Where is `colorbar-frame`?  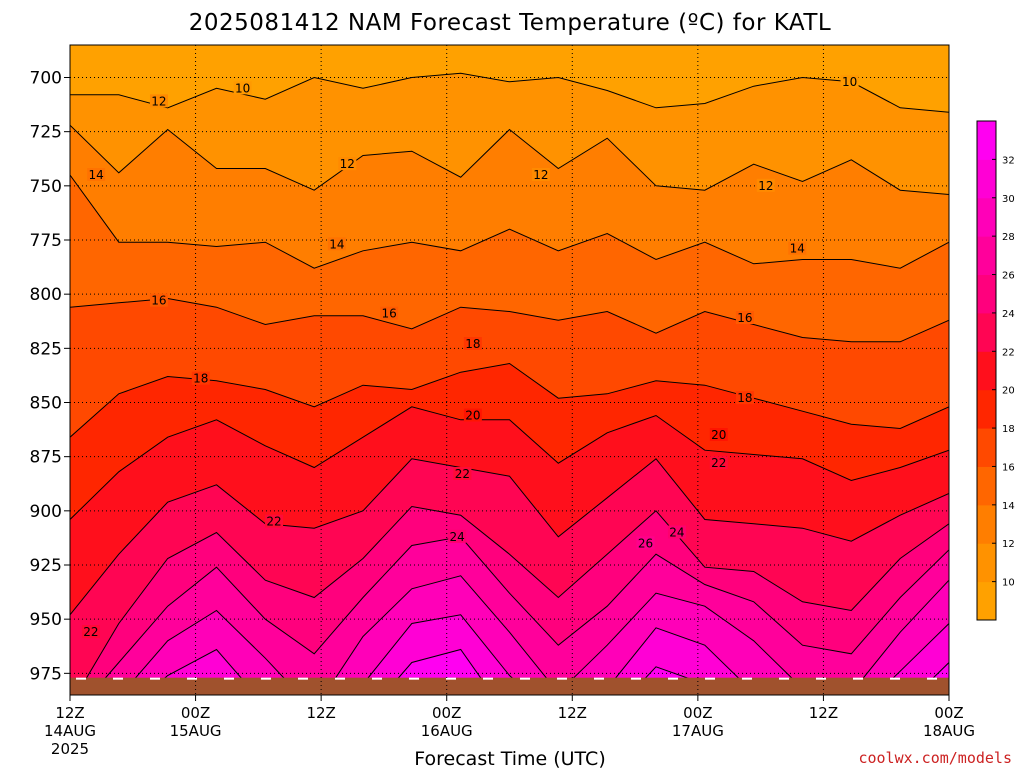 colorbar-frame is located at coordinates (986, 370).